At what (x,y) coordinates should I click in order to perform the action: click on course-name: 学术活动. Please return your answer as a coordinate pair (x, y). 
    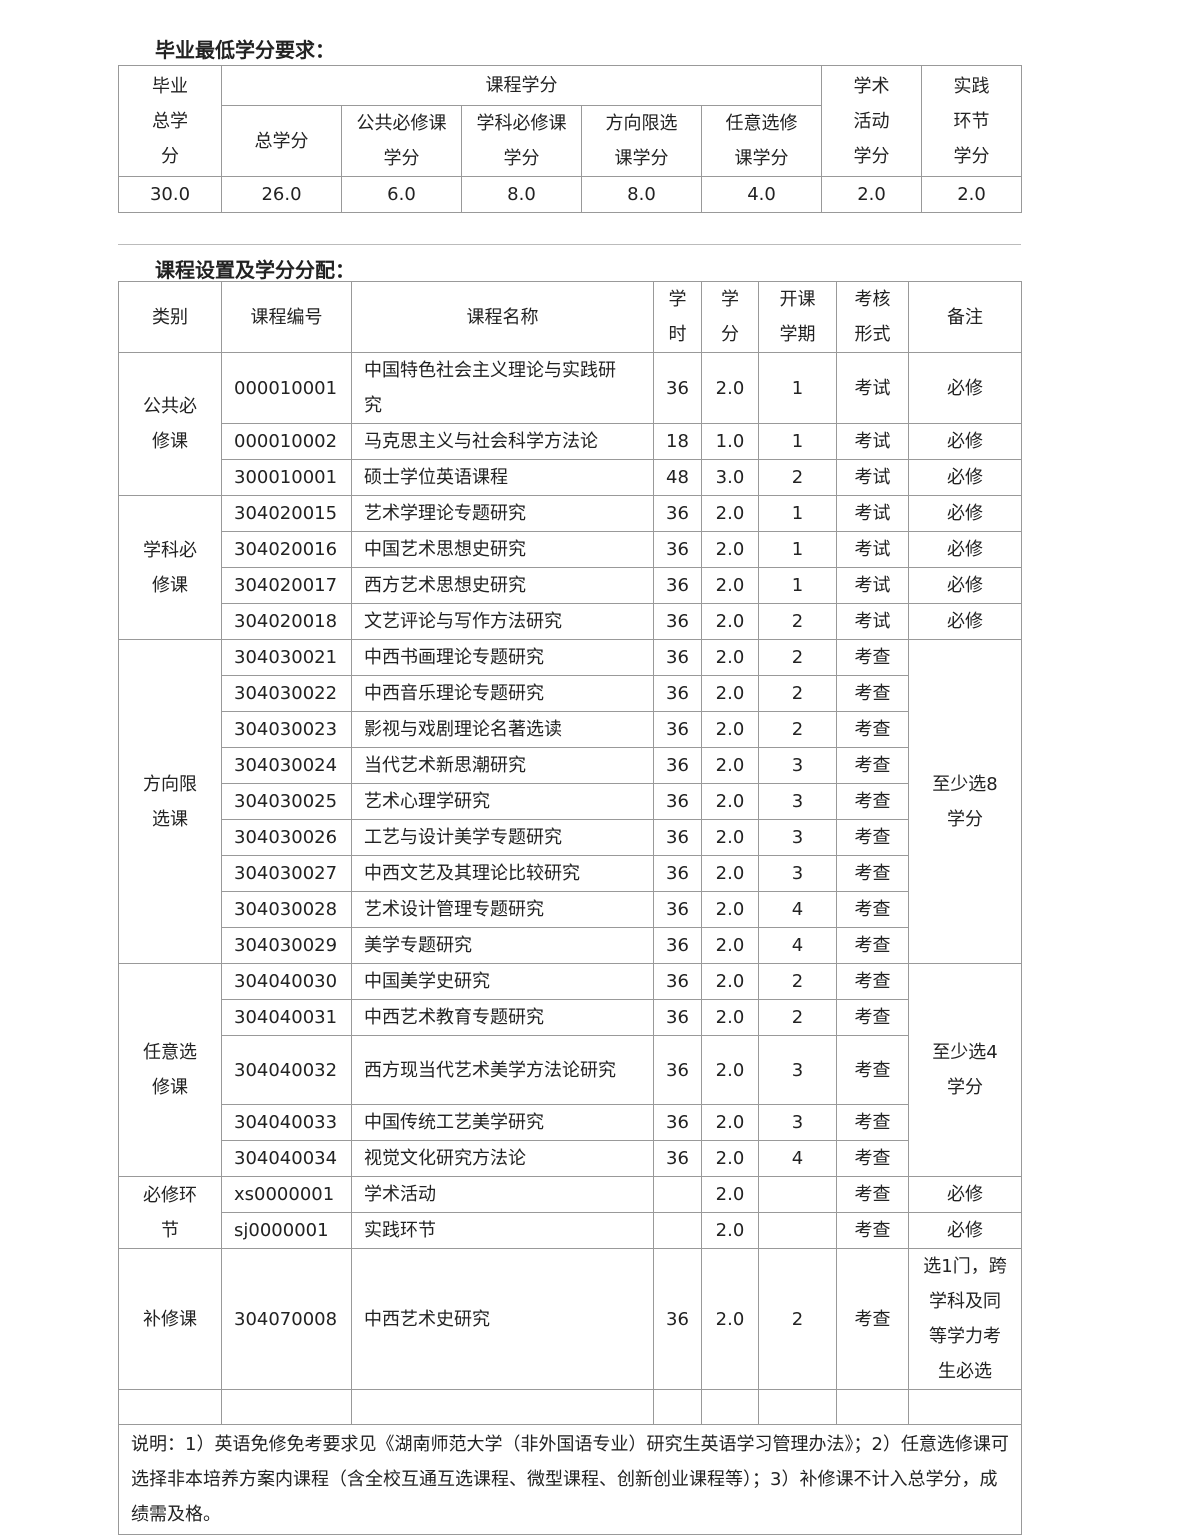
    Looking at the image, I should click on (502, 1194).